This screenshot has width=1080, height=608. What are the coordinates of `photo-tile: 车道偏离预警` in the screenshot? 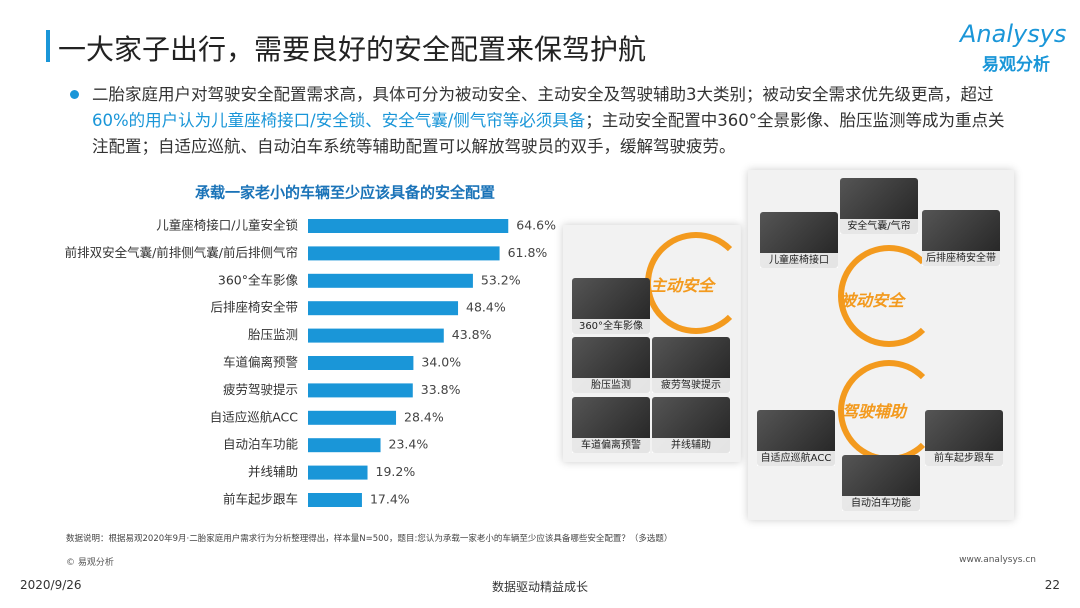 It's located at (611, 425).